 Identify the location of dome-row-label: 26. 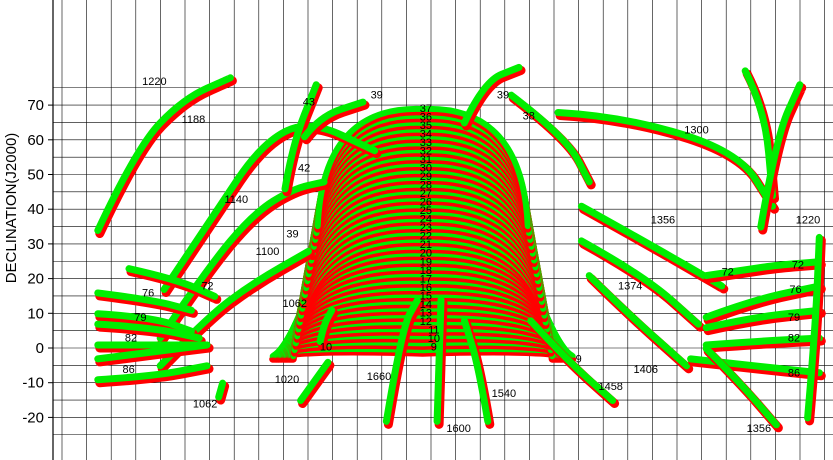
(426, 203).